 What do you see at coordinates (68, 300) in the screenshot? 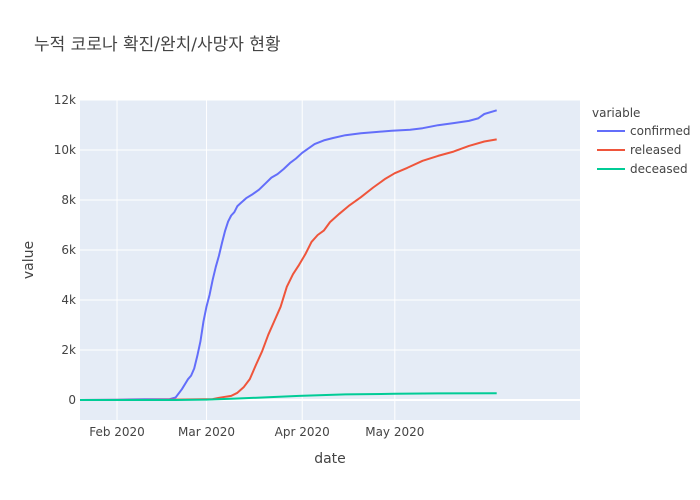
I see `y-tick-label: 4k` at bounding box center [68, 300].